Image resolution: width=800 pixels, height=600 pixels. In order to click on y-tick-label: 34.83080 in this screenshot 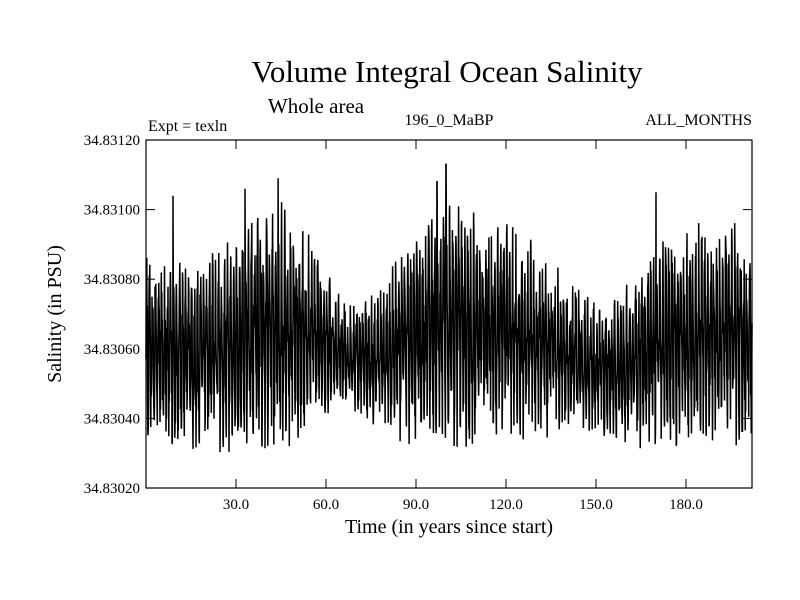, I will do `click(112, 280)`.